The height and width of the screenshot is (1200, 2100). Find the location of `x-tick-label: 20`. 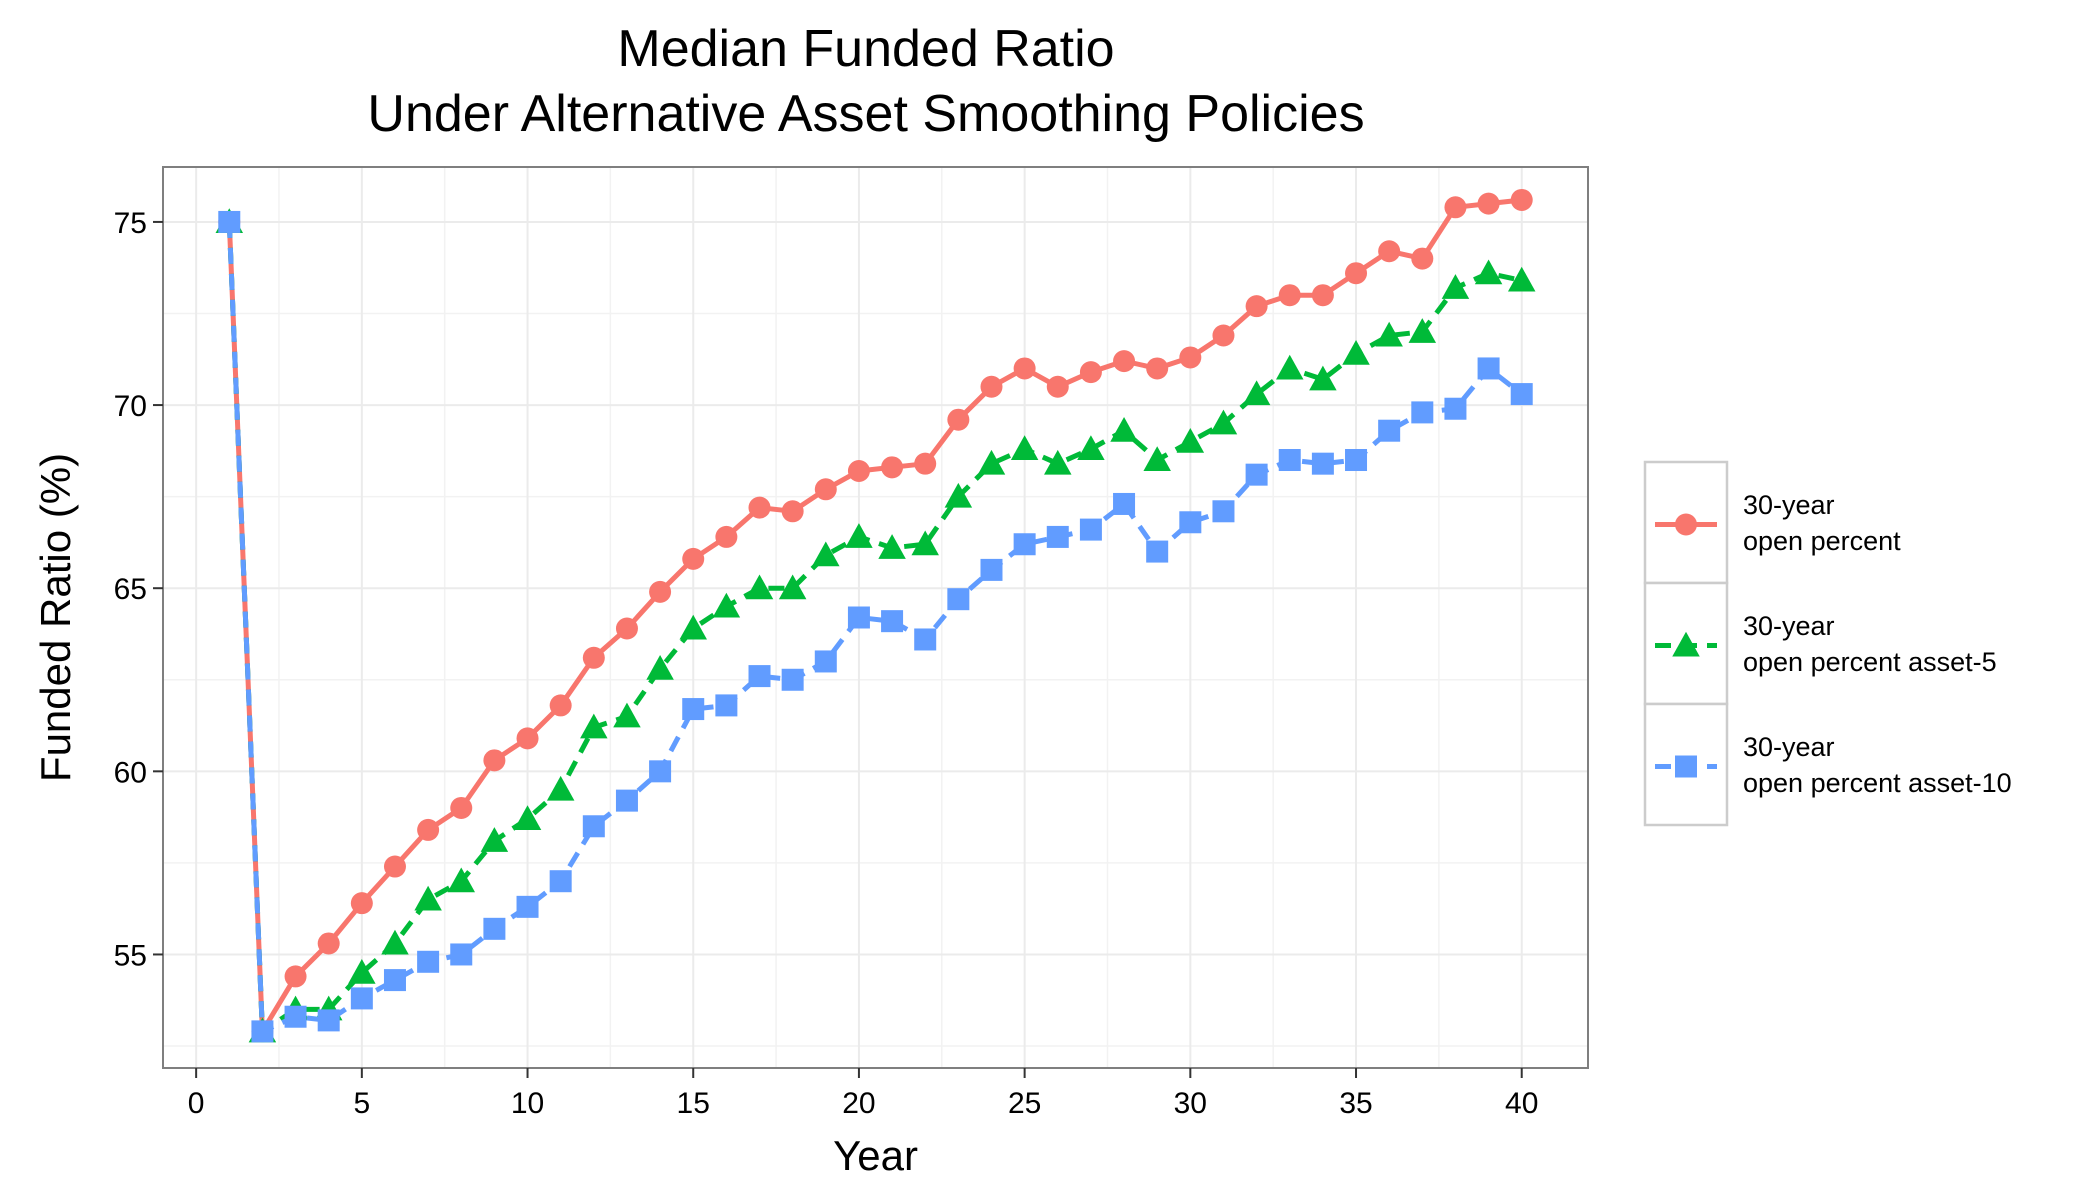

x-tick-label: 20 is located at coordinates (858, 1103).